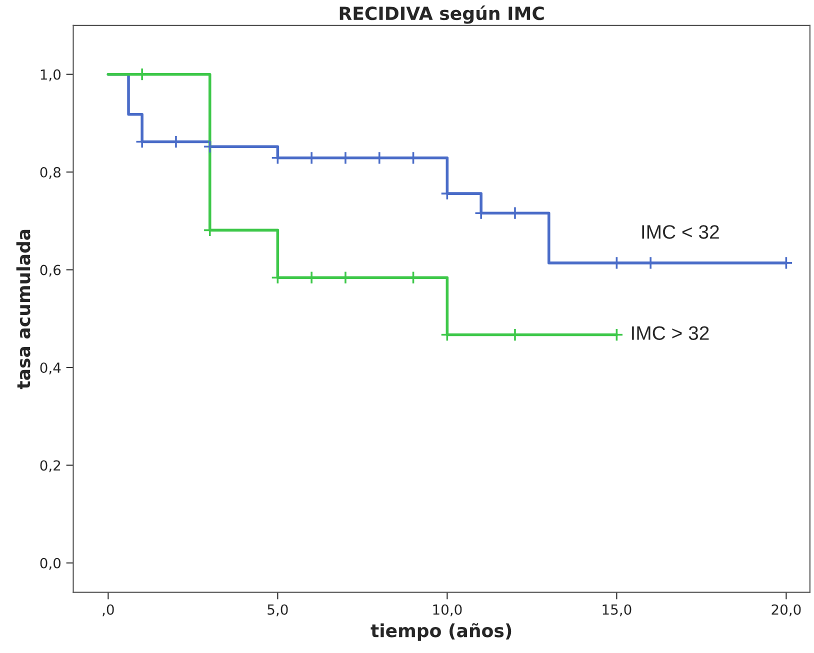  I want to click on x-tick-label: 10,0, so click(447, 610).